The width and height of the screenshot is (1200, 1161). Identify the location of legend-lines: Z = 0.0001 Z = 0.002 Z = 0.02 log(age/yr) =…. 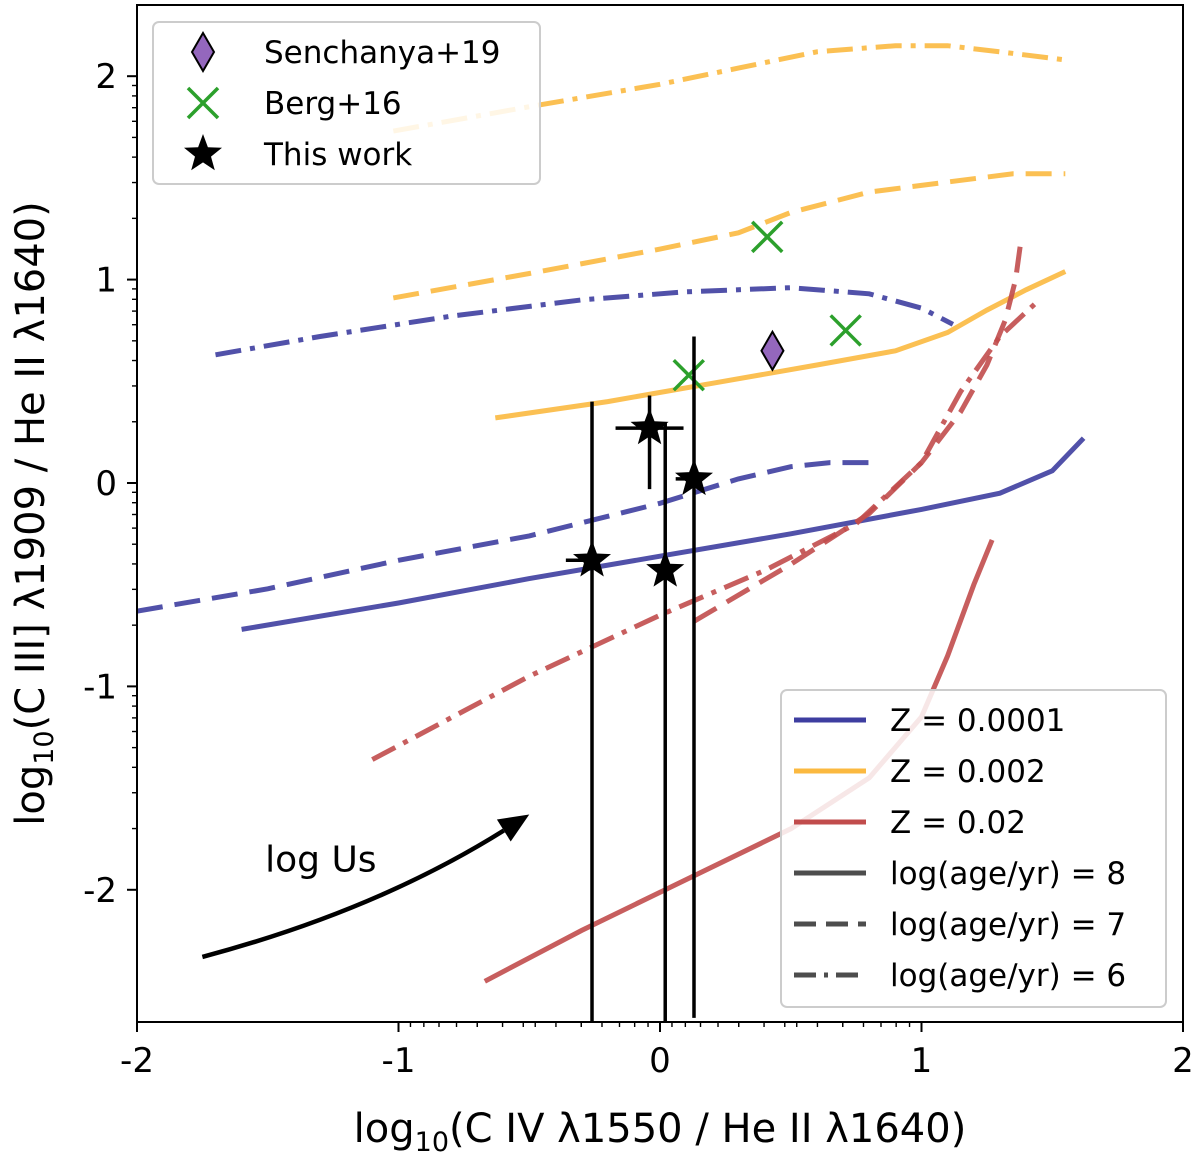
(973, 848).